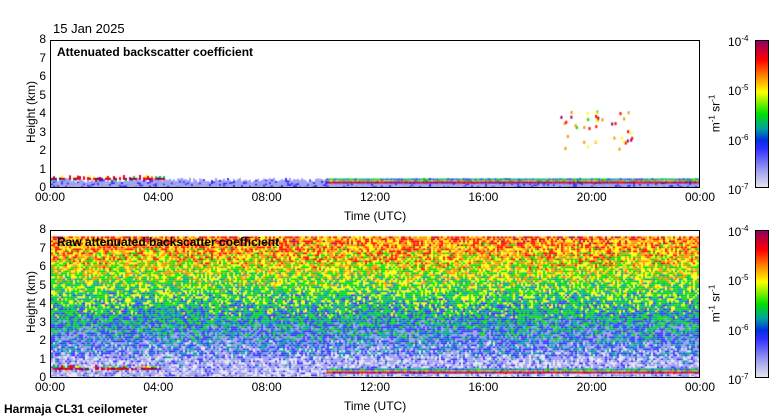 This screenshot has height=420, width=780. I want to click on plot-title: Attenuated backscatter coefficient, so click(155, 52).